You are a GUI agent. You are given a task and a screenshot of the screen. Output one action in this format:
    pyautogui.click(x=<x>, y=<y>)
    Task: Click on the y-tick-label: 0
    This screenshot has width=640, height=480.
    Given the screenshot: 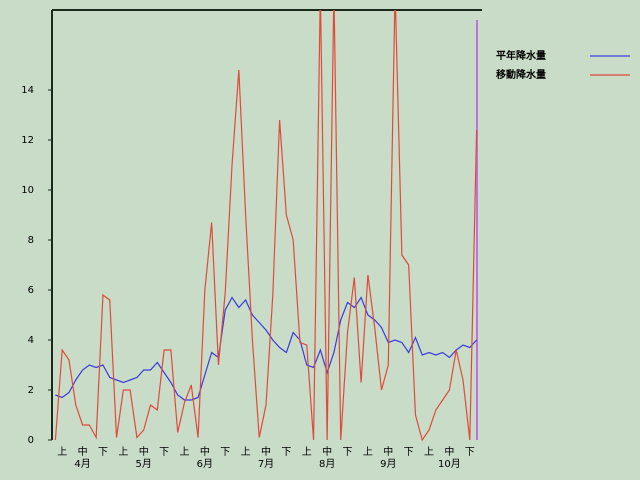 What is the action you would take?
    pyautogui.click(x=31, y=440)
    